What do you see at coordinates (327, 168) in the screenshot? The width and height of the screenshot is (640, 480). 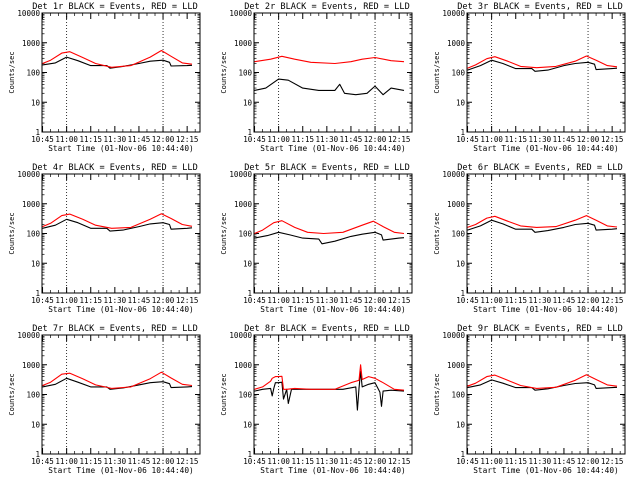 I see `chart-title: Det 5r BLACK = Events, RED = LLD` at bounding box center [327, 168].